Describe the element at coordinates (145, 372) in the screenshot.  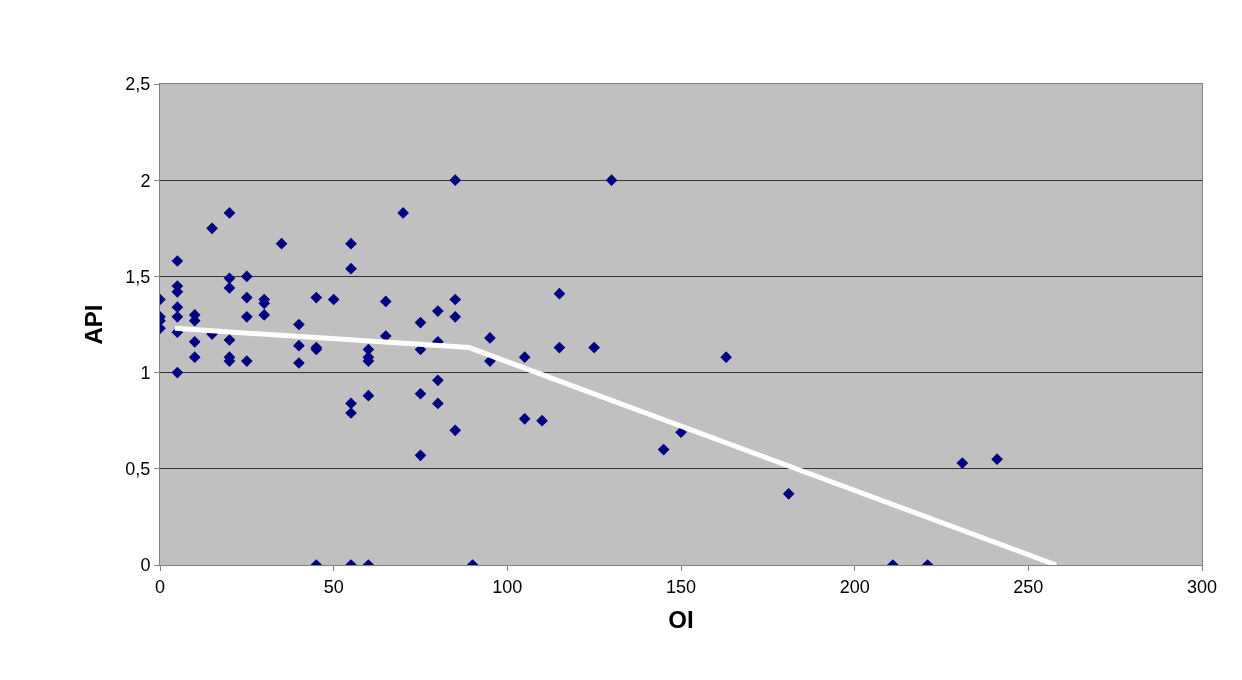
I see `y-tick-label: 1` at that location.